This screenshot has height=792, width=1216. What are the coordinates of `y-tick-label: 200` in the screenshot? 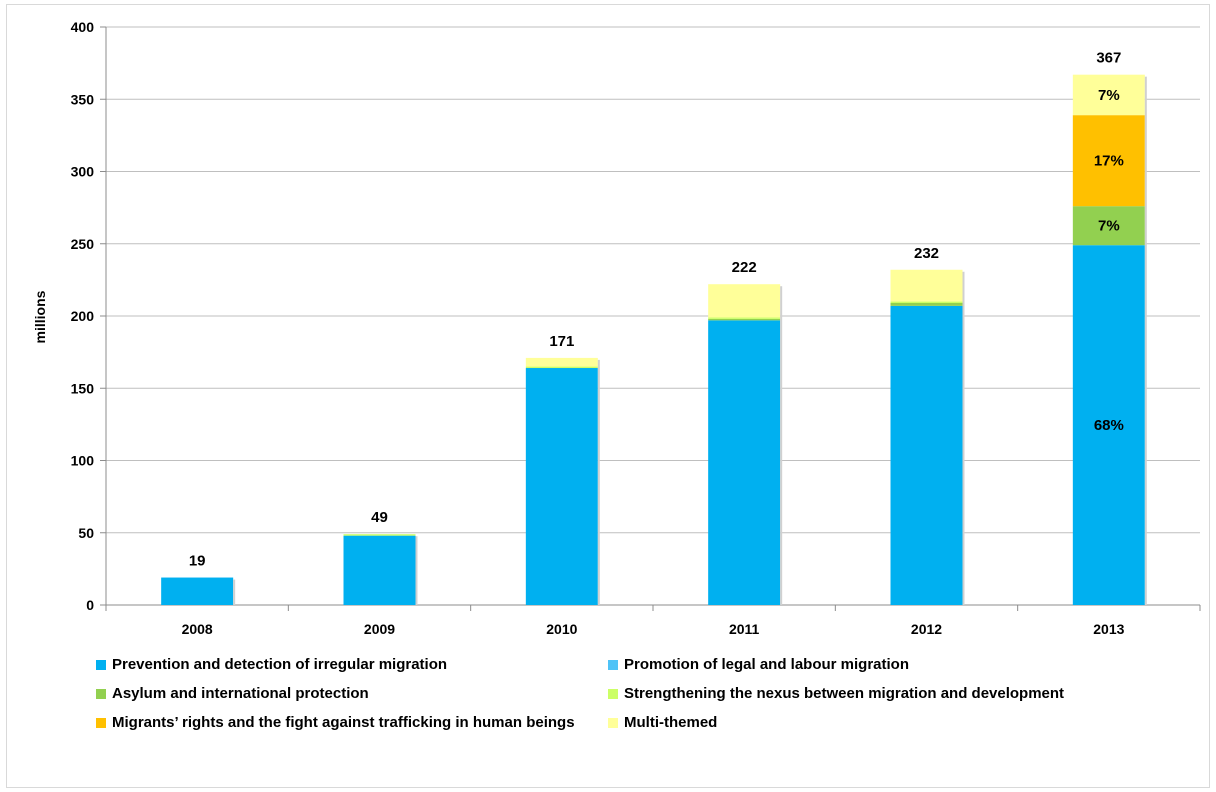 It's located at (83, 316).